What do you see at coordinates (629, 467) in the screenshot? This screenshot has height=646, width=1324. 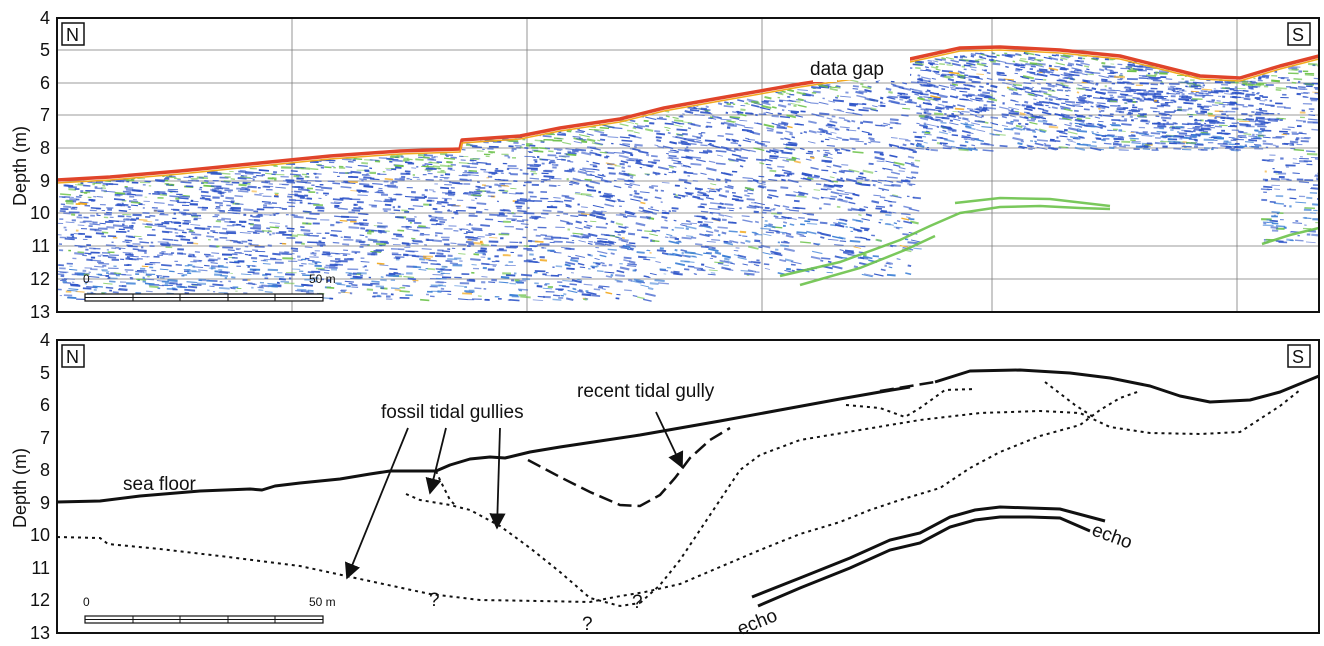 I see `recent-tidal-gully-outline` at bounding box center [629, 467].